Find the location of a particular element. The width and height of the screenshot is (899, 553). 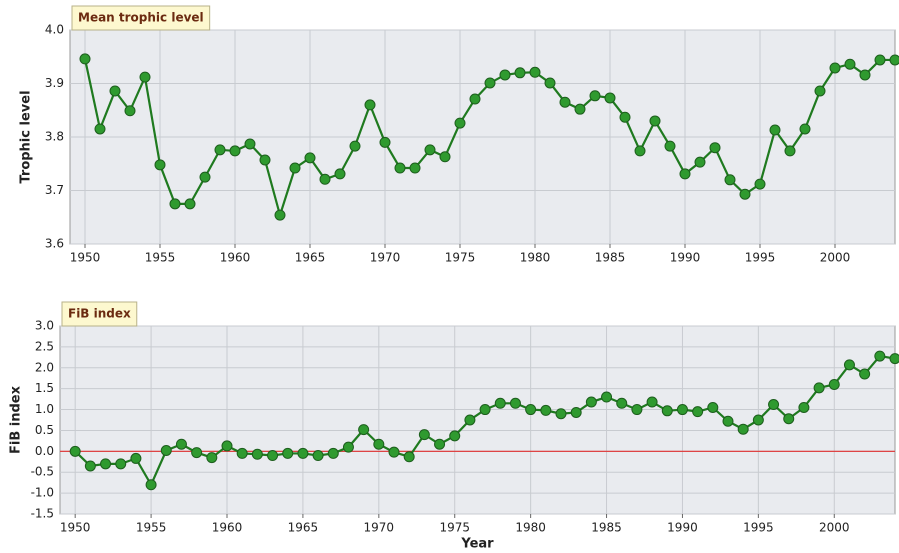

y-axis-label: FiB index is located at coordinates (16, 419).